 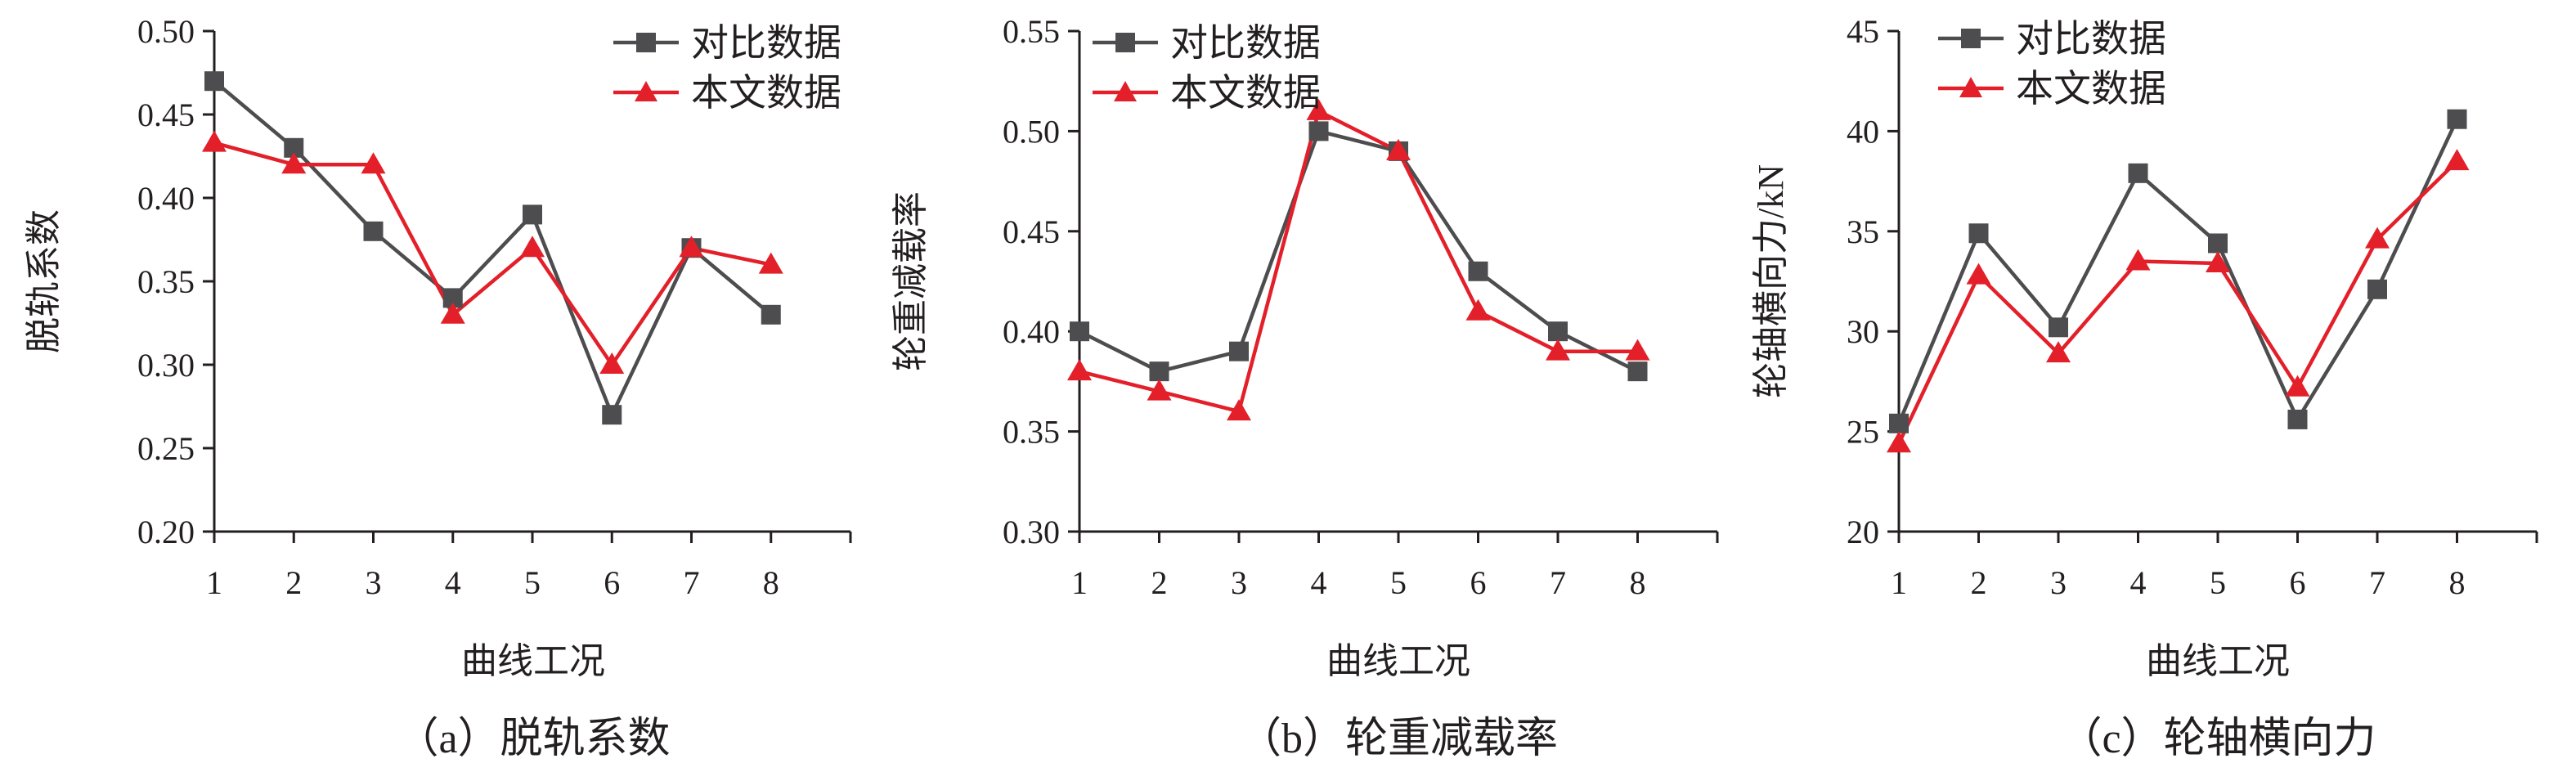 What do you see at coordinates (166, 532) in the screenshot?
I see `y-tick-label: 0.20` at bounding box center [166, 532].